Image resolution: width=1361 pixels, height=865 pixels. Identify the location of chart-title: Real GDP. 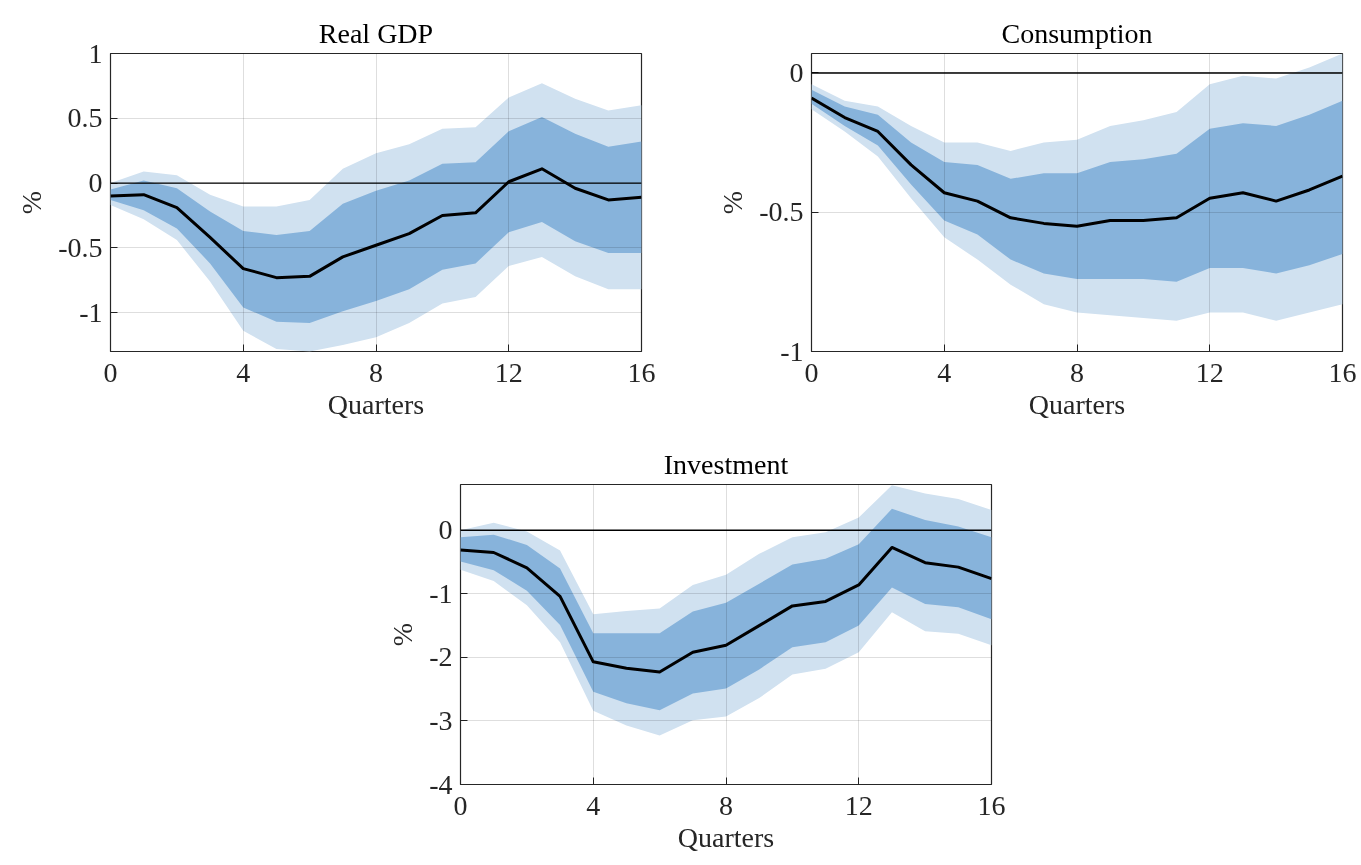
(376, 33).